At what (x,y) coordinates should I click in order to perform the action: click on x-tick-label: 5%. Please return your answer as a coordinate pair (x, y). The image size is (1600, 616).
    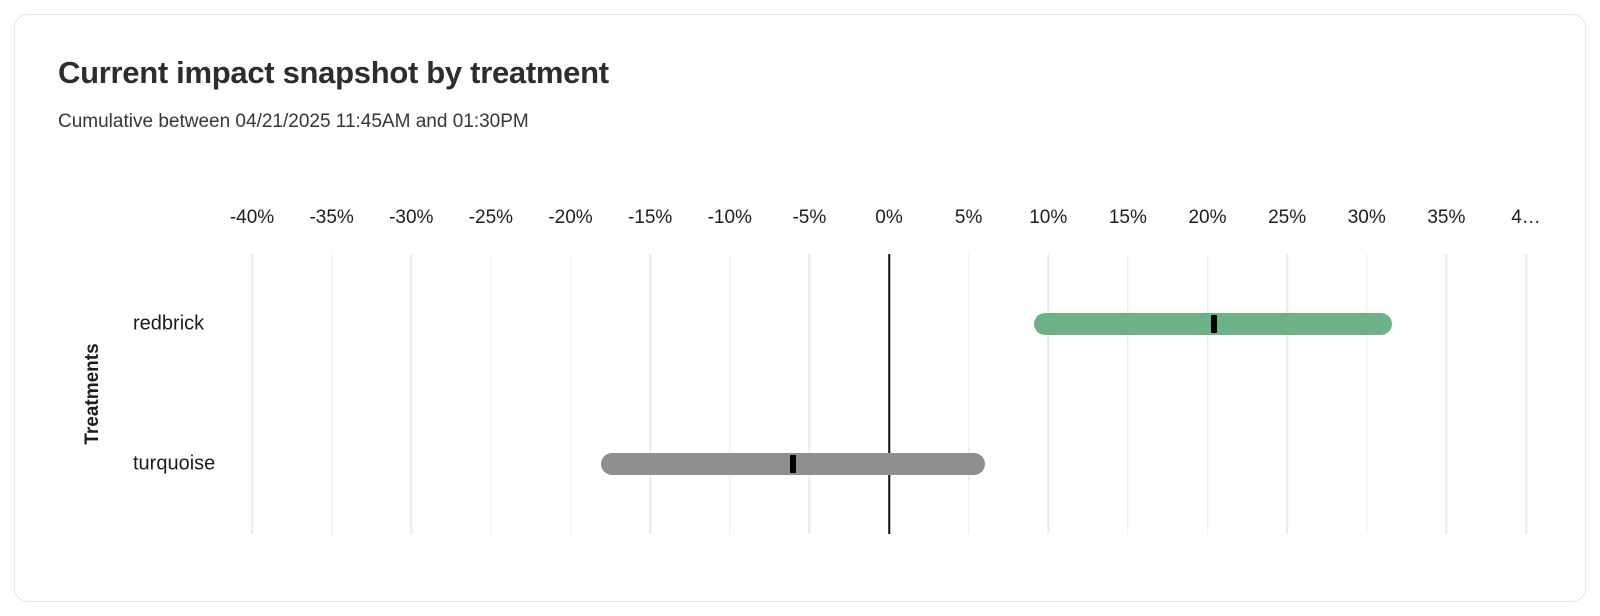
    Looking at the image, I should click on (968, 217).